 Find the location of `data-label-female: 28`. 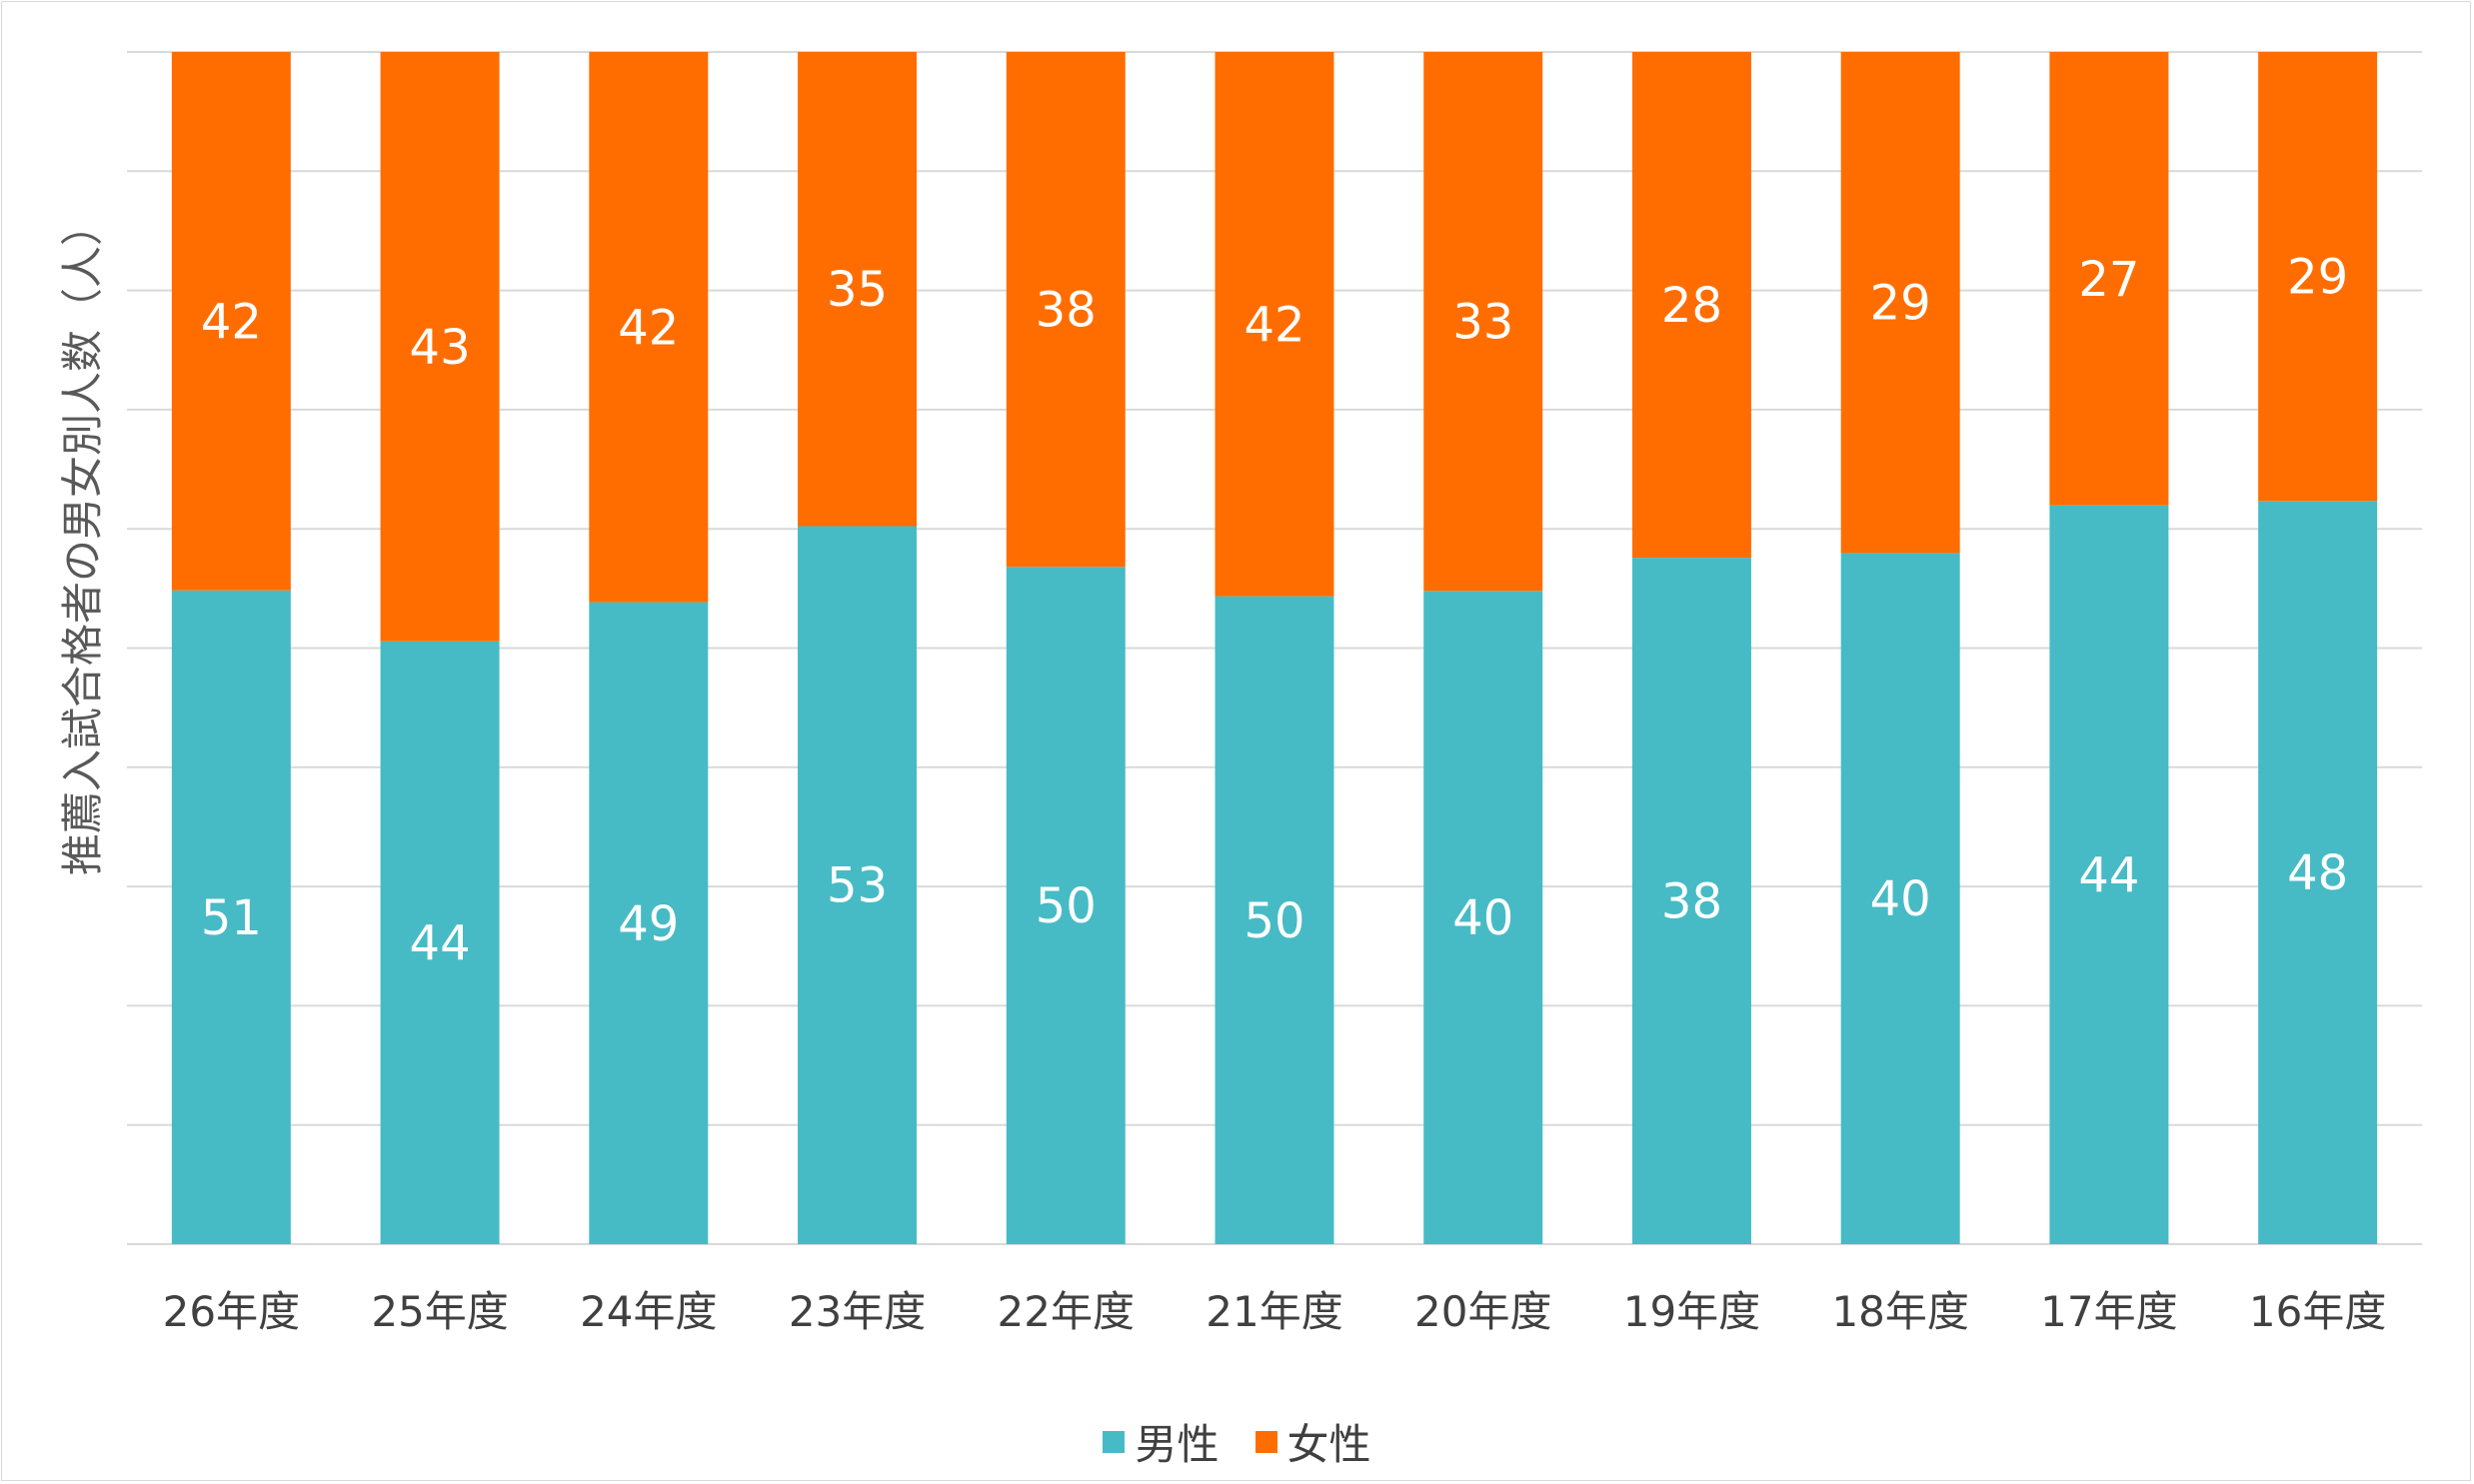

data-label-female: 28 is located at coordinates (1691, 306).